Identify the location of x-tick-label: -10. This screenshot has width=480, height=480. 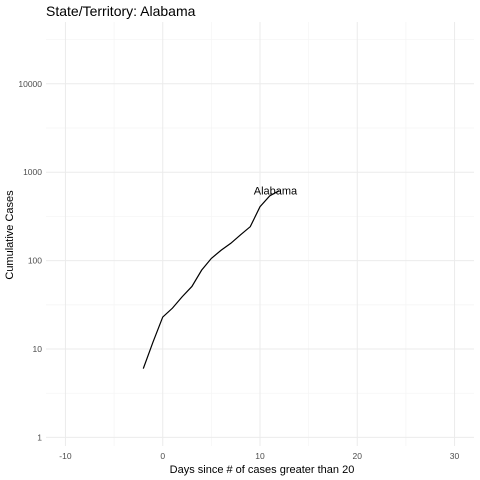
(65, 456).